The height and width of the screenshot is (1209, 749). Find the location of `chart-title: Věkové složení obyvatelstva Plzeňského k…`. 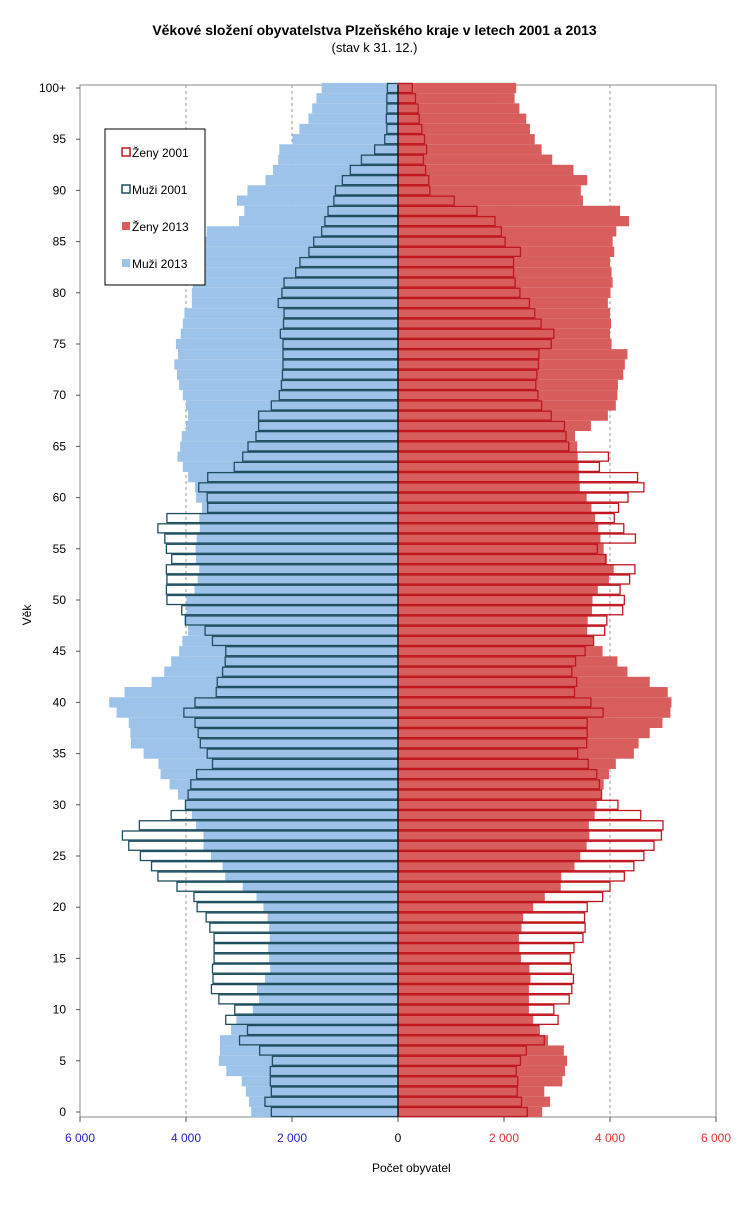

chart-title: Věkové složení obyvatelstva Plzeňského k… is located at coordinates (374, 30).